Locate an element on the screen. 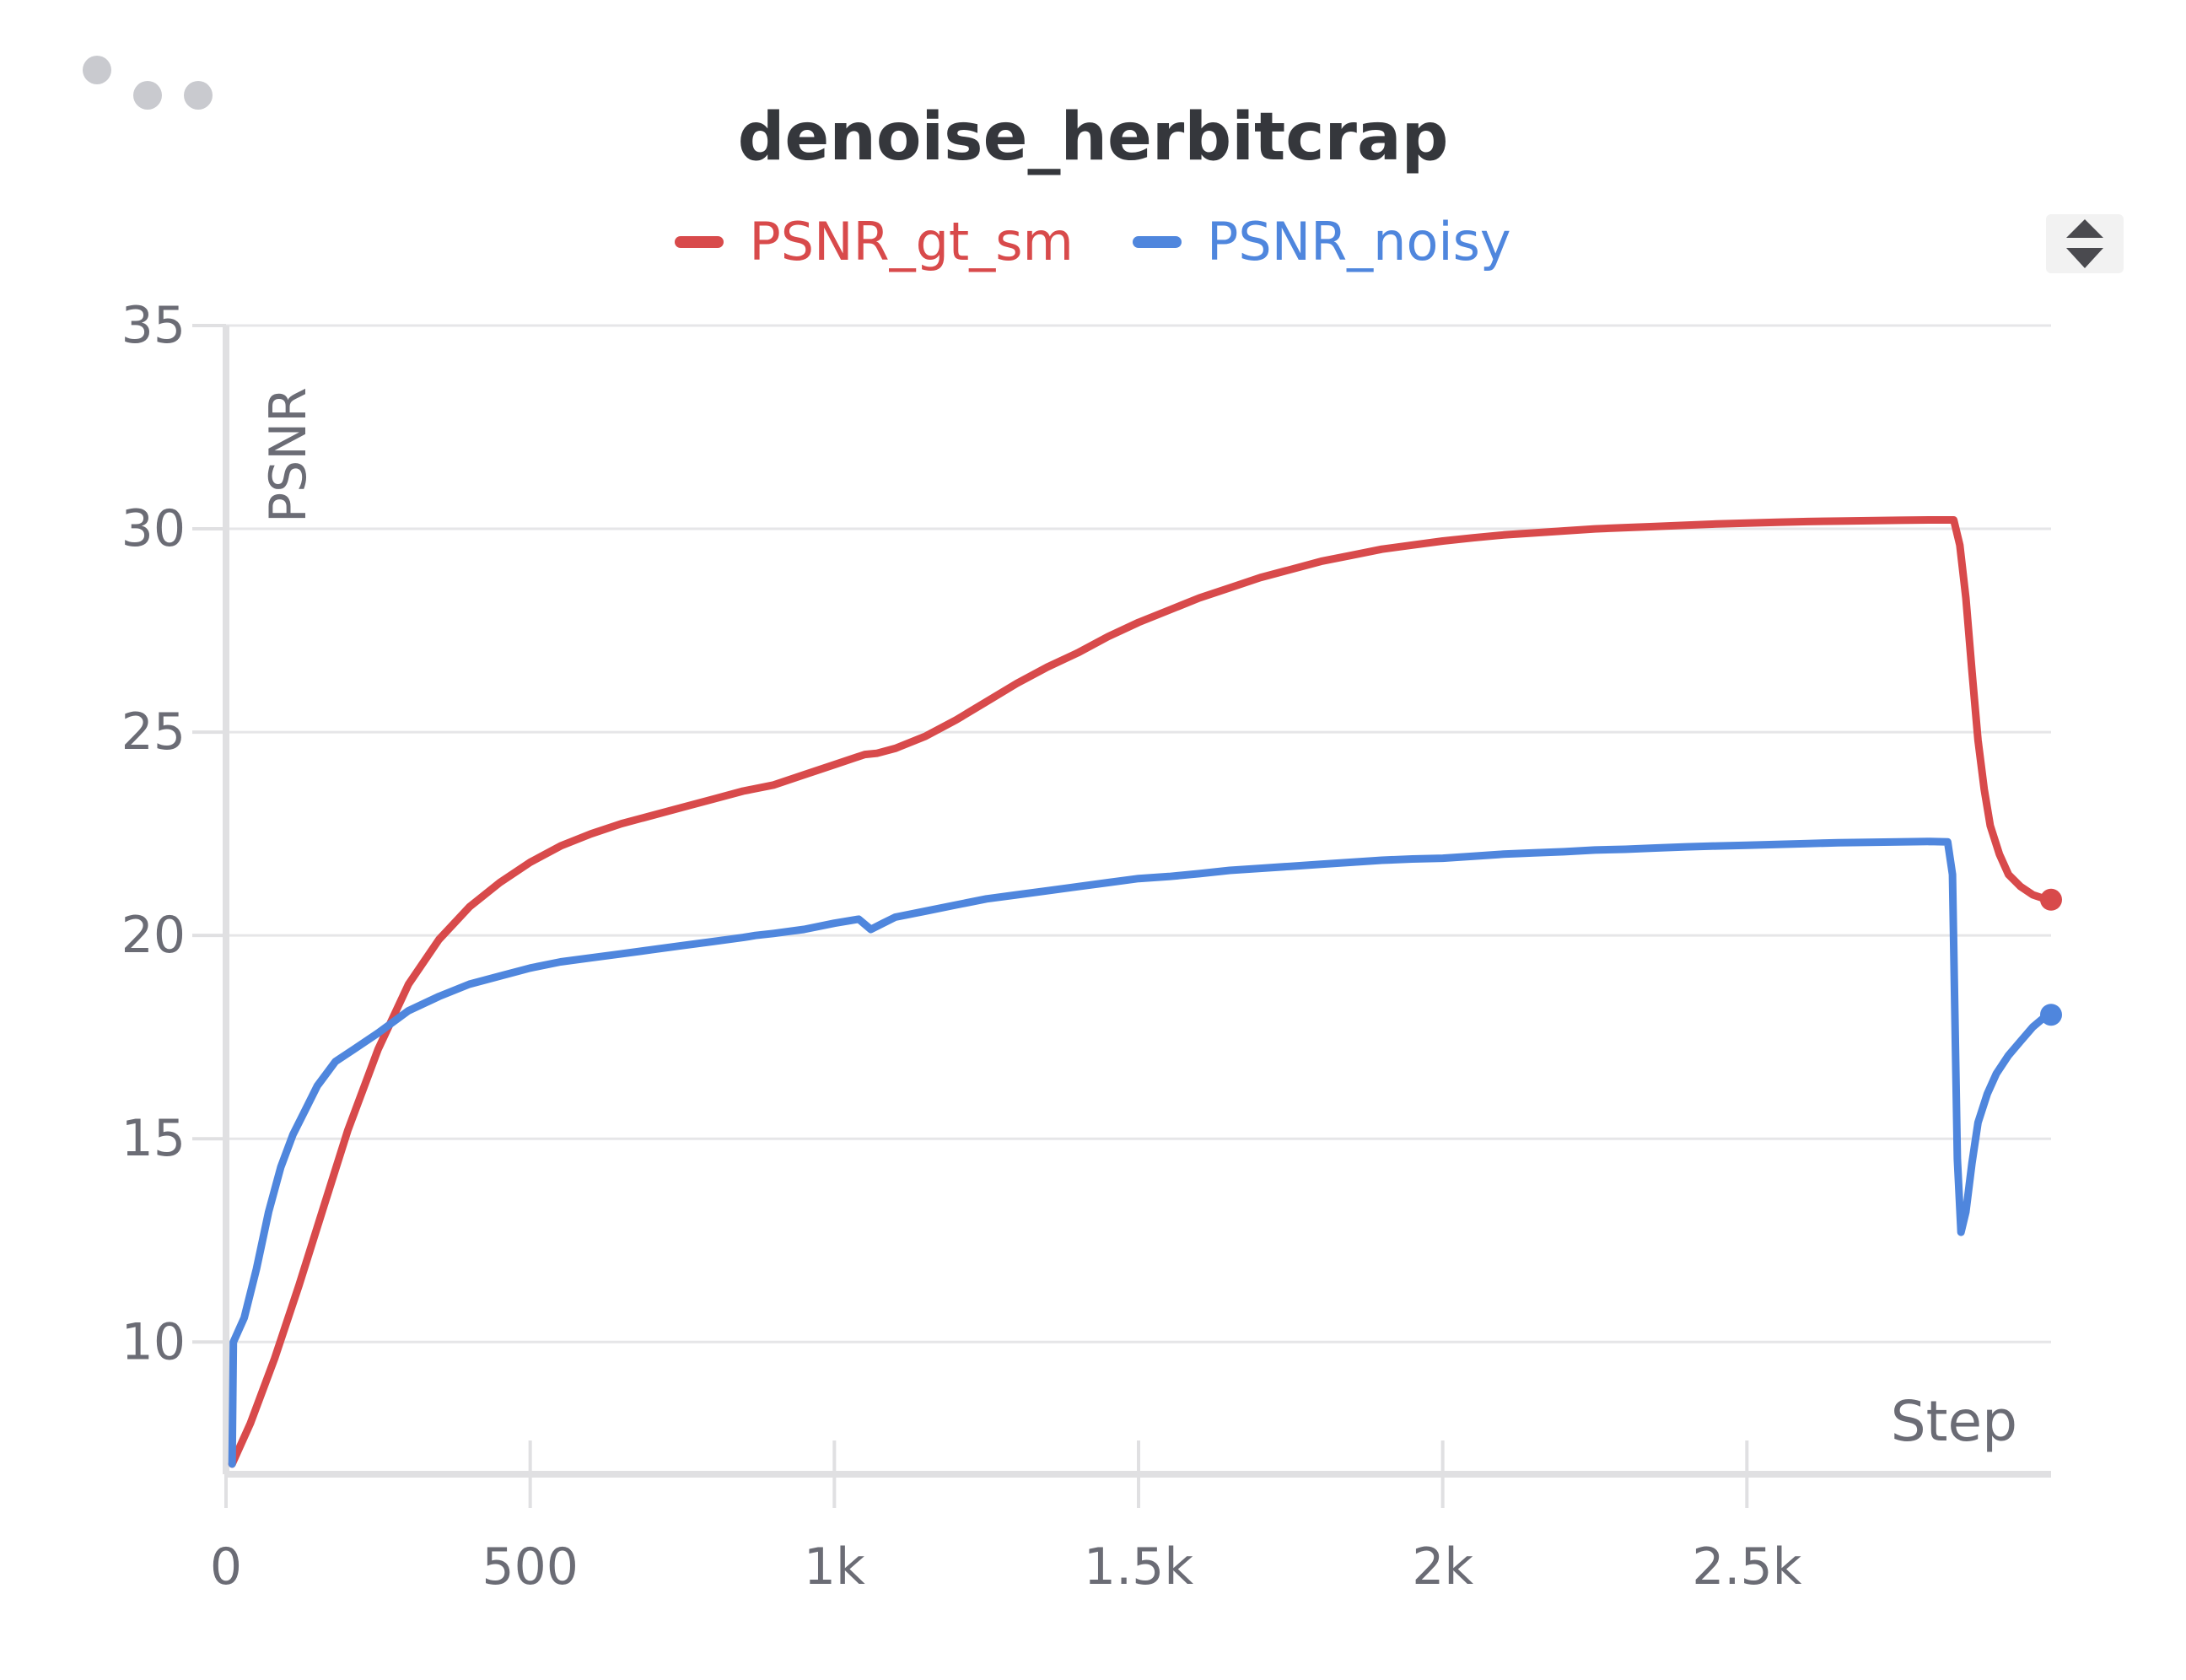  y-tick-label: 20 is located at coordinates (154, 935).